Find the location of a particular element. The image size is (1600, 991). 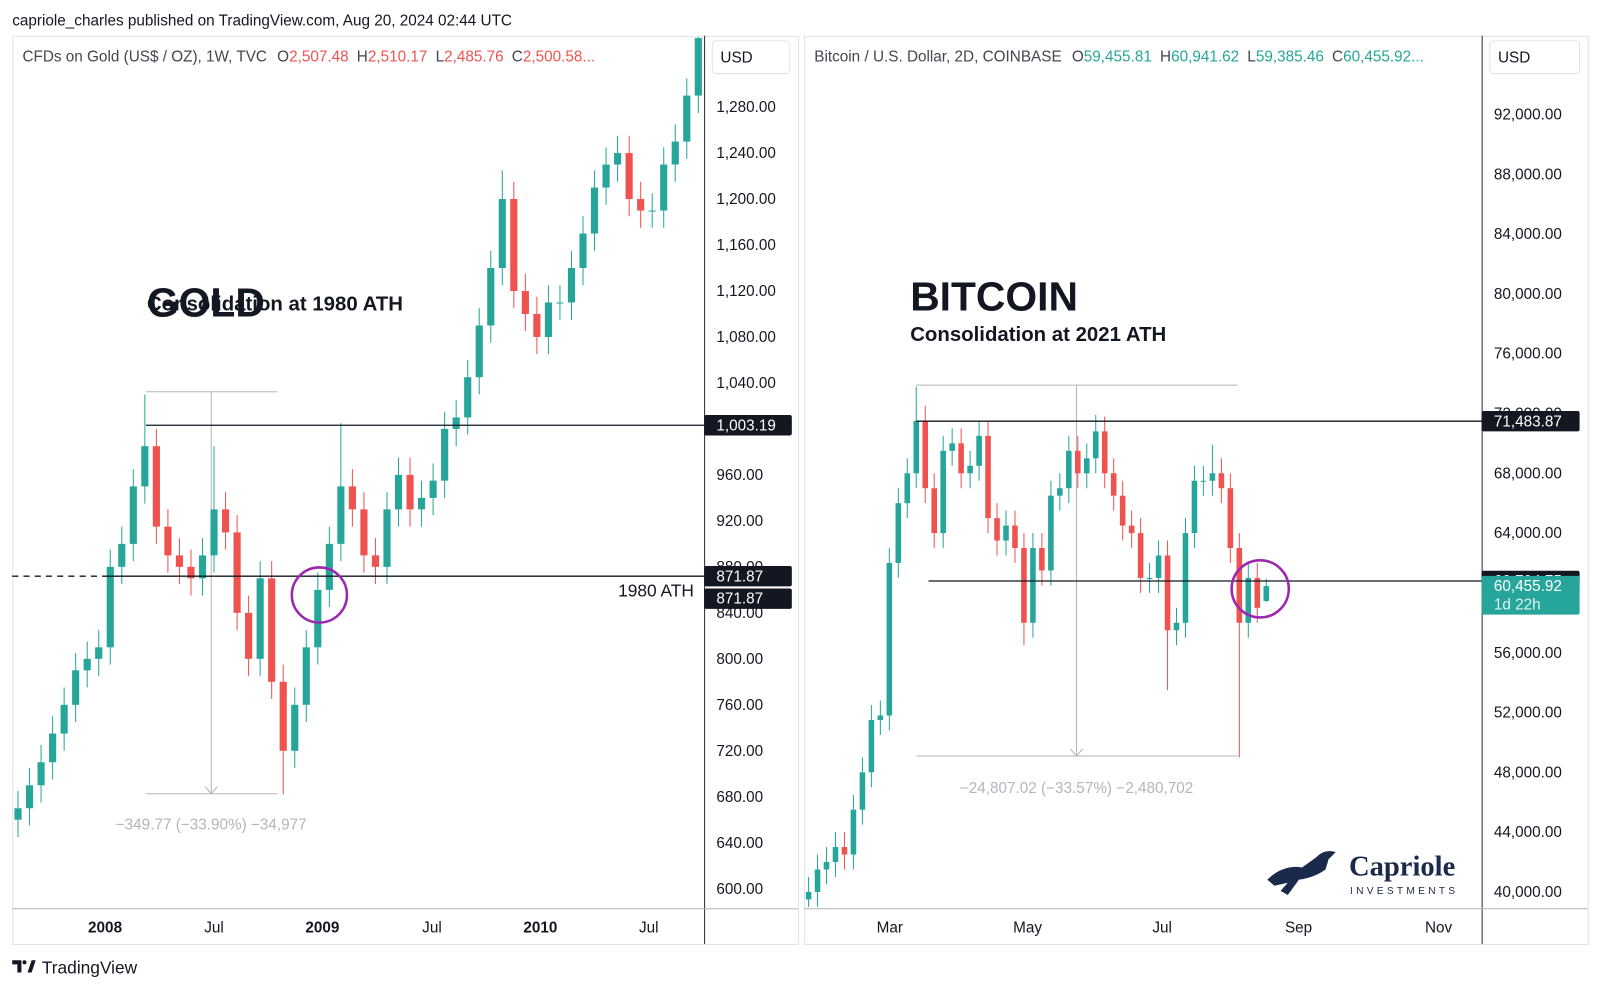

x-tick-label: Mar is located at coordinates (890, 928).